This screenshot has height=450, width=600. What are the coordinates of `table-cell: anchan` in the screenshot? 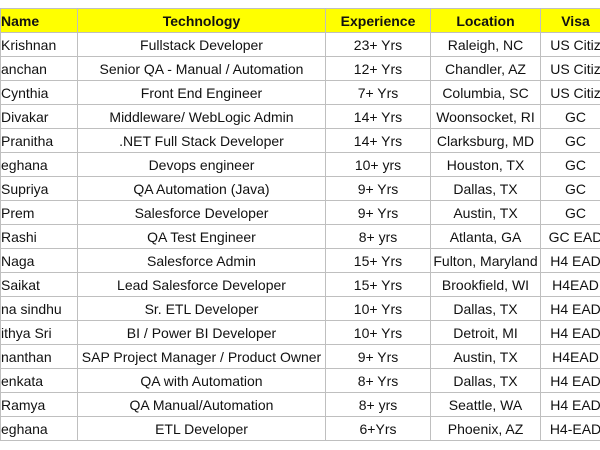 It's located at (39, 68).